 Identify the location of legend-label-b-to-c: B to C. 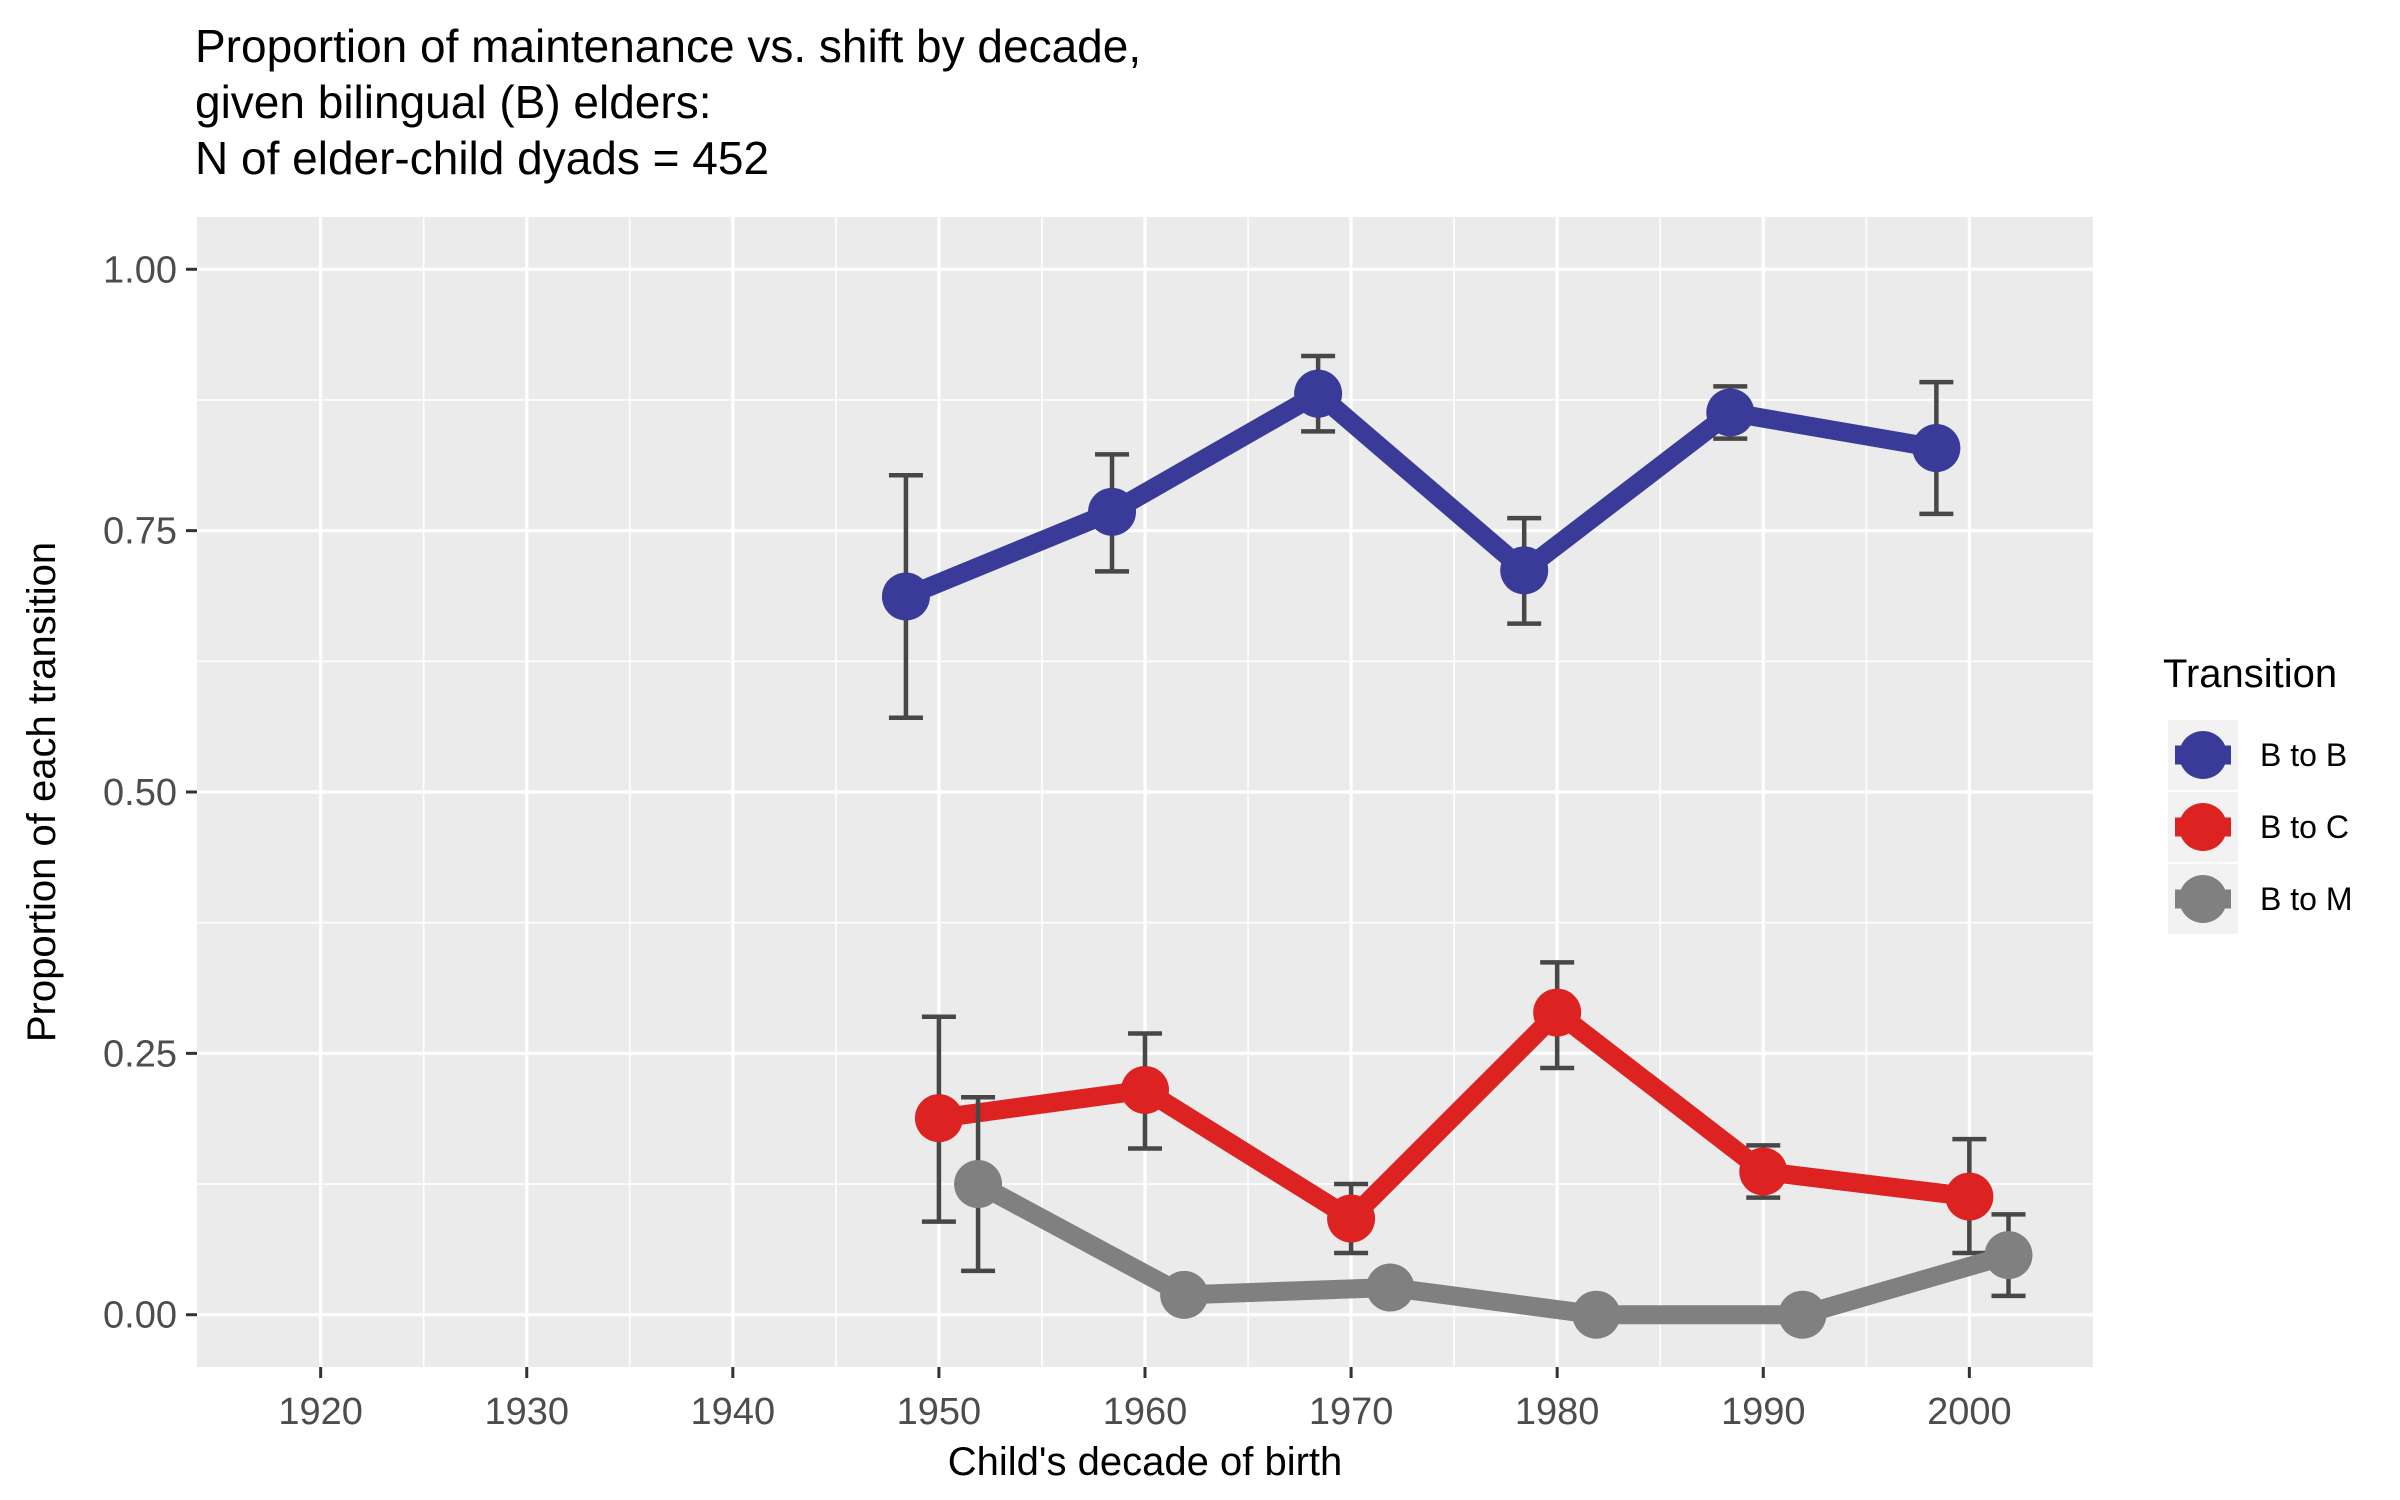
(2304, 827).